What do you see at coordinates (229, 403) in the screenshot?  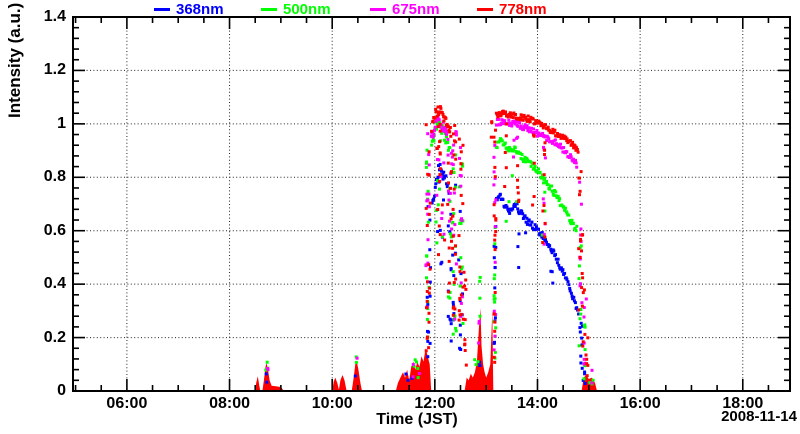 I see `x-tick-label-08:00: 08:00` at bounding box center [229, 403].